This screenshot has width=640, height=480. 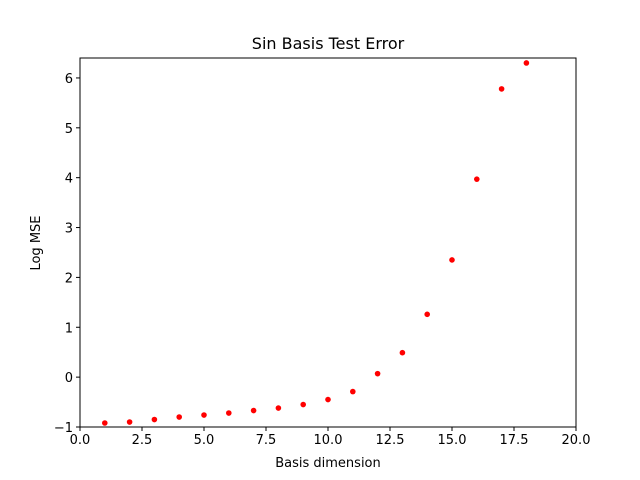 I want to click on y-tick-label: 5, so click(x=69, y=129).